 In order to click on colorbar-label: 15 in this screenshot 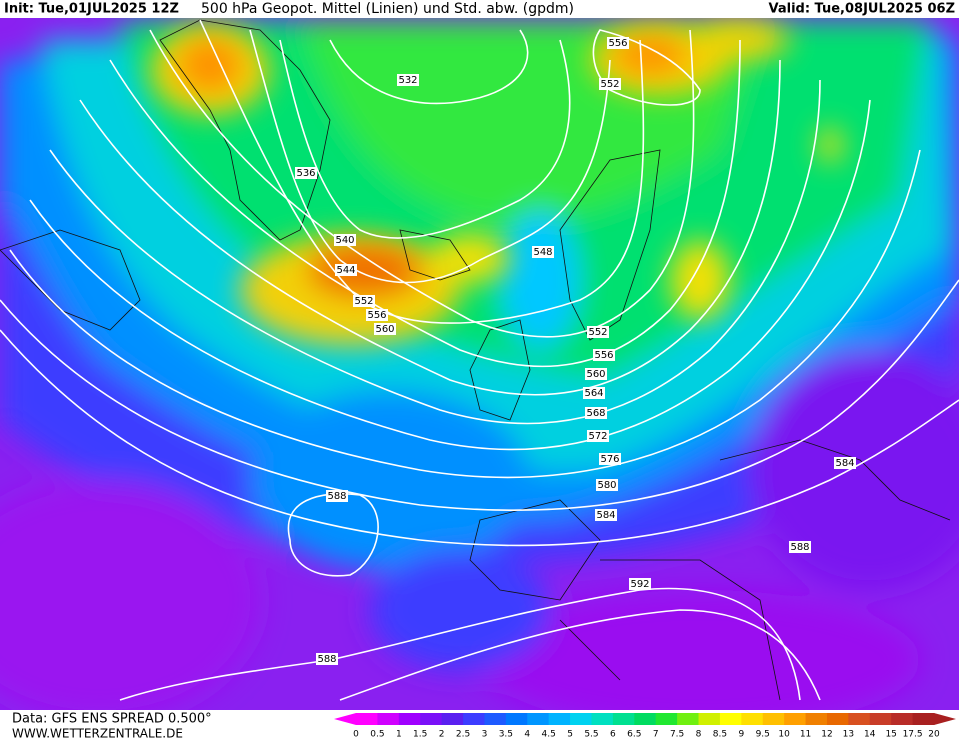, I will do `click(890, 735)`.